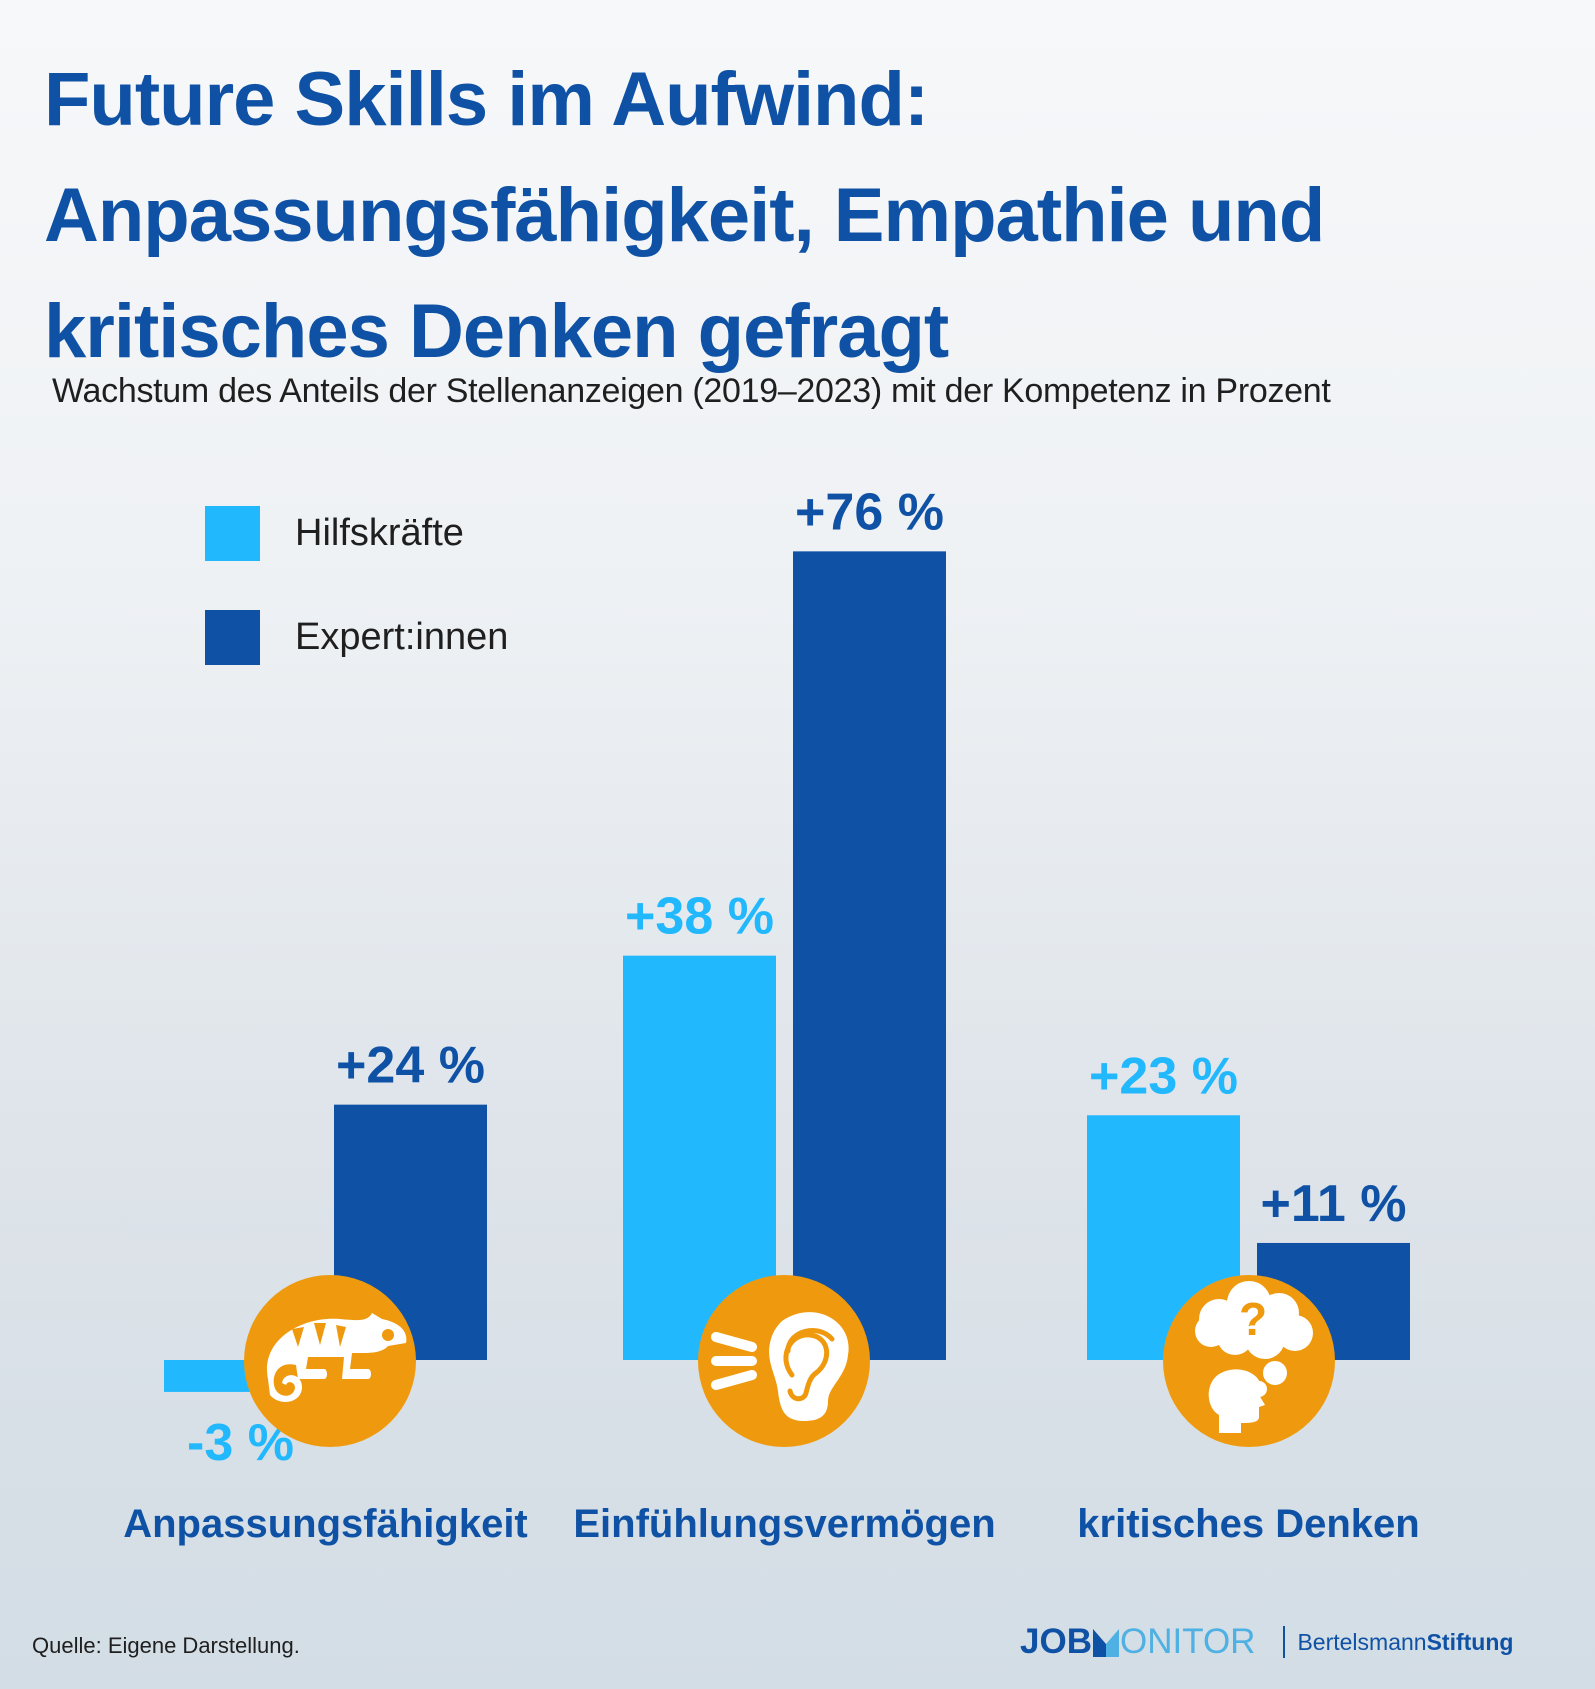  What do you see at coordinates (166, 1645) in the screenshot?
I see `source-note: Quelle: Eigene Darstellung.` at bounding box center [166, 1645].